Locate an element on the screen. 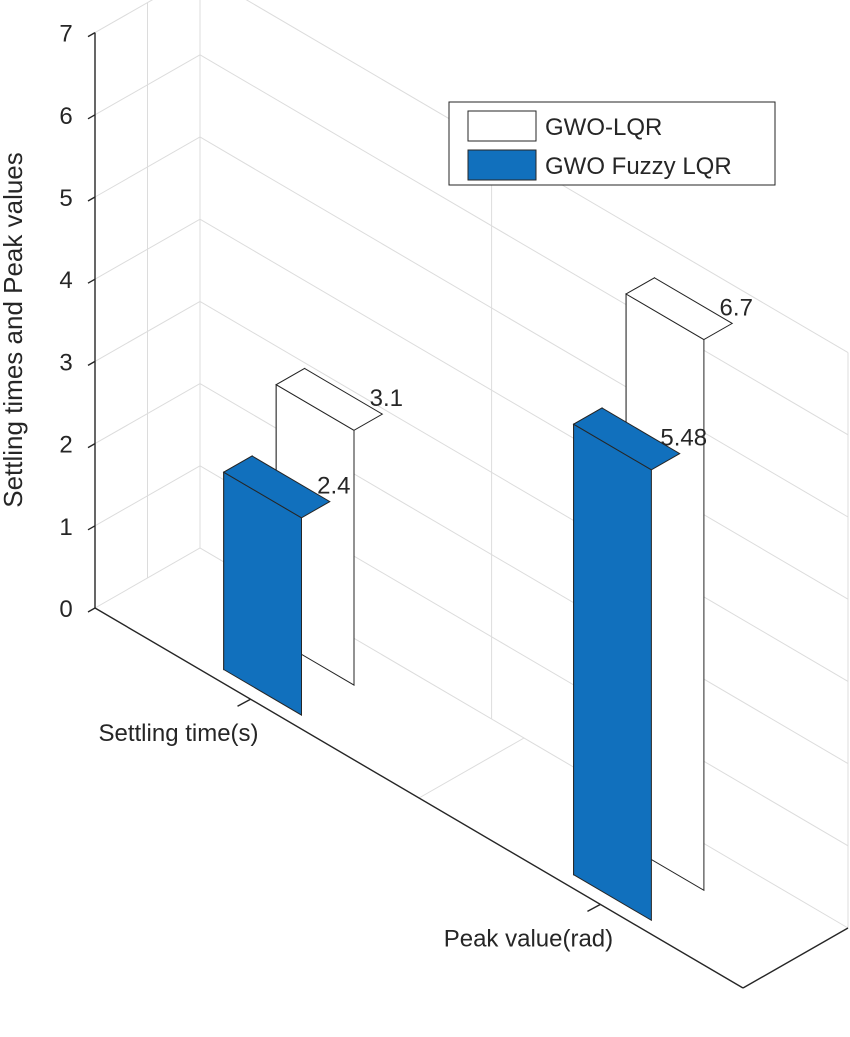  data-label-gwo-lqr-0: 3.1 is located at coordinates (386, 398).